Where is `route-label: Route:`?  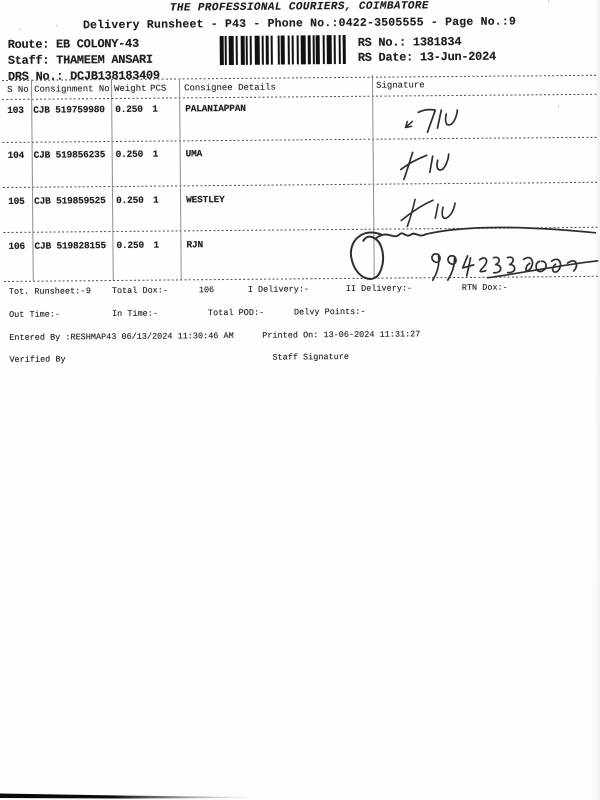 route-label: Route: is located at coordinates (28, 44).